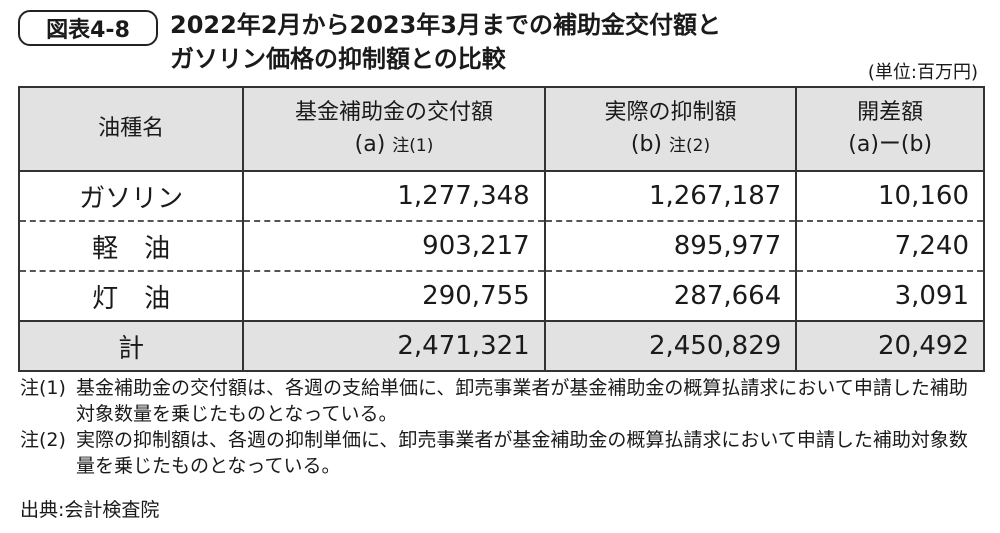  Describe the element at coordinates (890, 246) in the screenshot. I see `cell: 7,240` at that location.